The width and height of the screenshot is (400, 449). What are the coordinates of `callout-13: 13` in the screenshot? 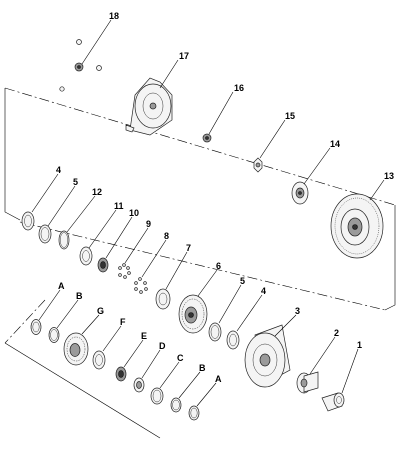 It's located at (389, 176).